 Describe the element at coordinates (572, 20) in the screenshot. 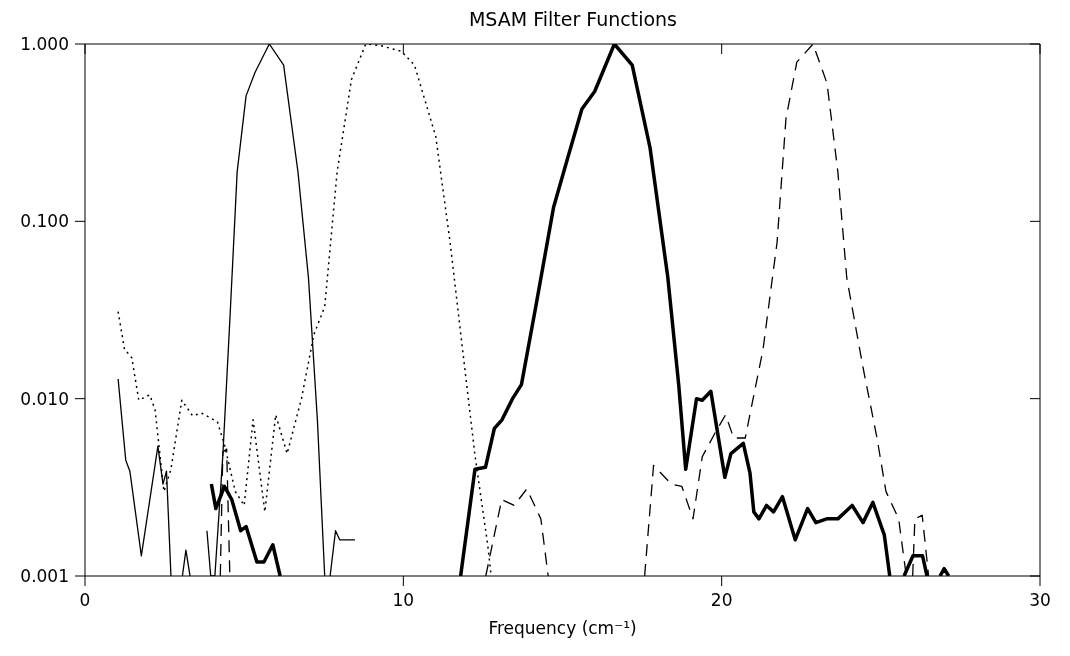

I see `chart-title: MSAM Filter Functions` at that location.